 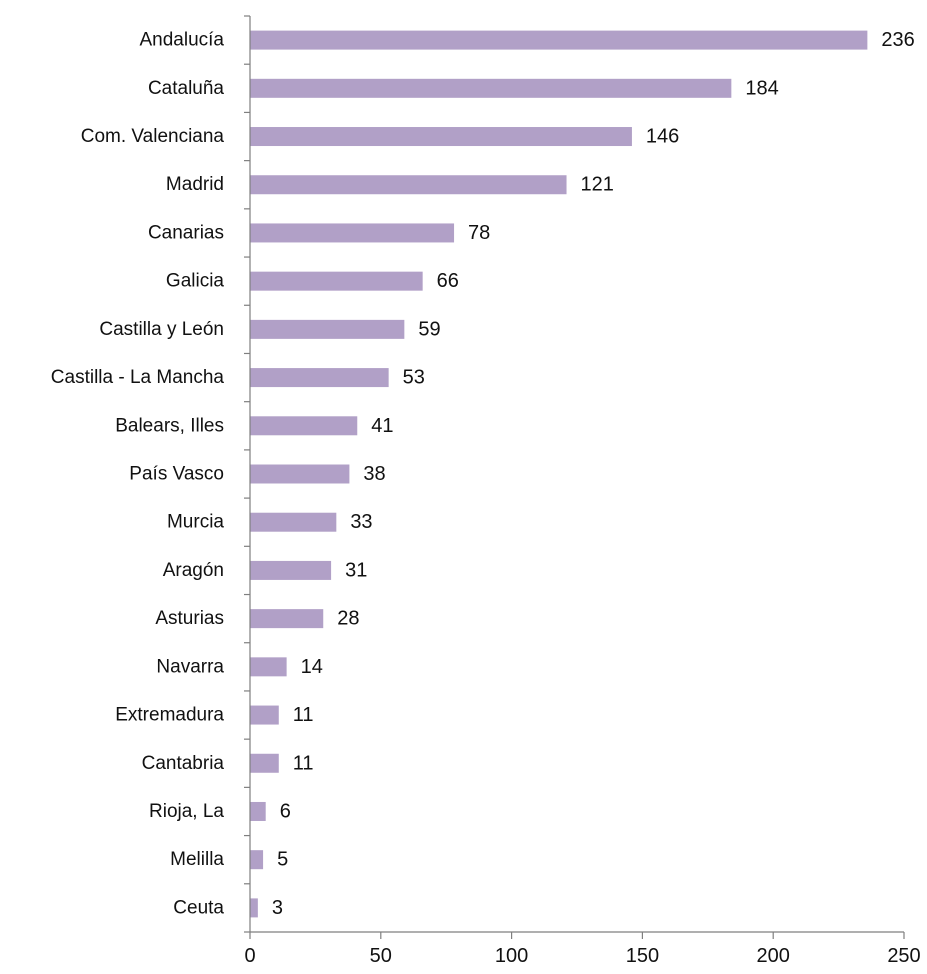 What do you see at coordinates (414, 378) in the screenshot?
I see `data-label: 53` at bounding box center [414, 378].